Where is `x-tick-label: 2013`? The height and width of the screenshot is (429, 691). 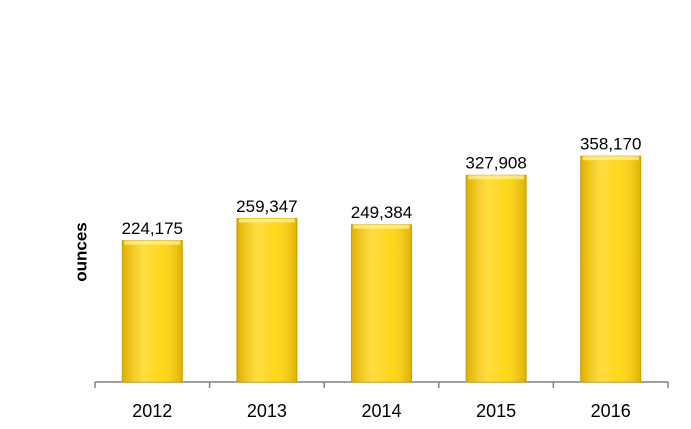
x-tick-label: 2013 is located at coordinates (267, 411).